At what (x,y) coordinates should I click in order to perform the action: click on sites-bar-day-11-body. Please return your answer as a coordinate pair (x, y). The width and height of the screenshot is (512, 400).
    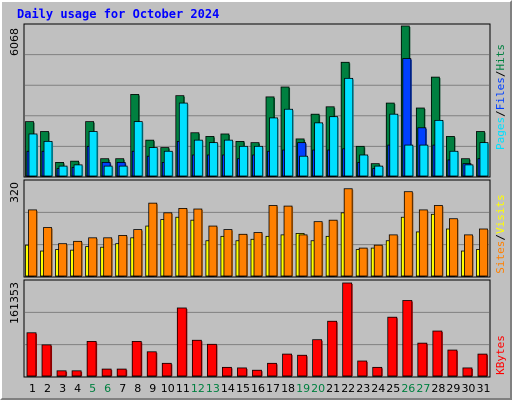
    Looking at the image, I should click on (183, 242).